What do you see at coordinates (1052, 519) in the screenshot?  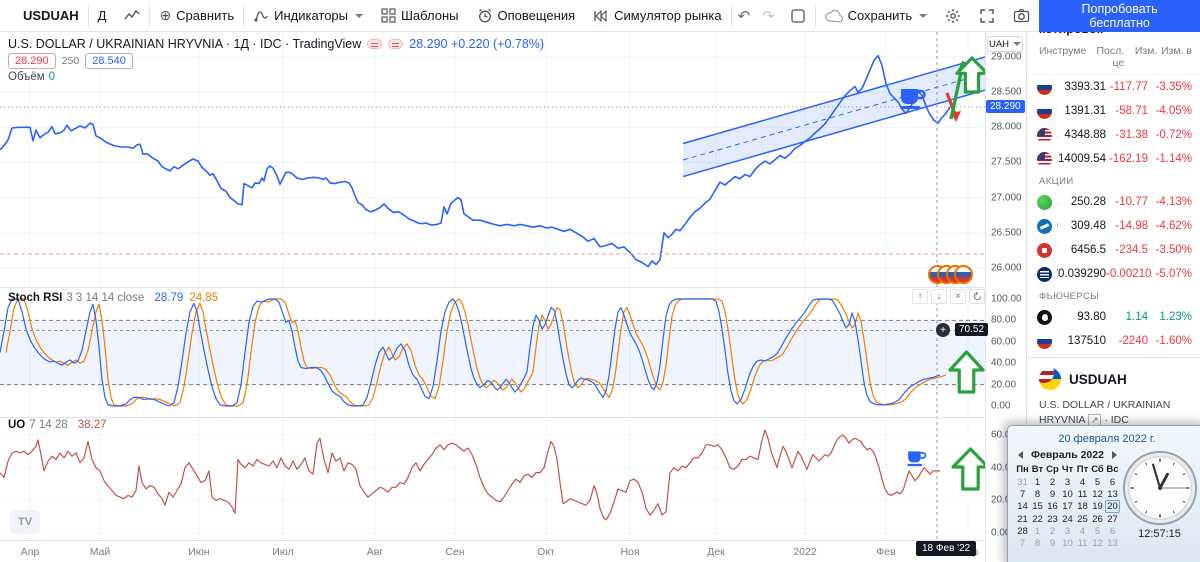 I see `calendar-day-cell: 23` at bounding box center [1052, 519].